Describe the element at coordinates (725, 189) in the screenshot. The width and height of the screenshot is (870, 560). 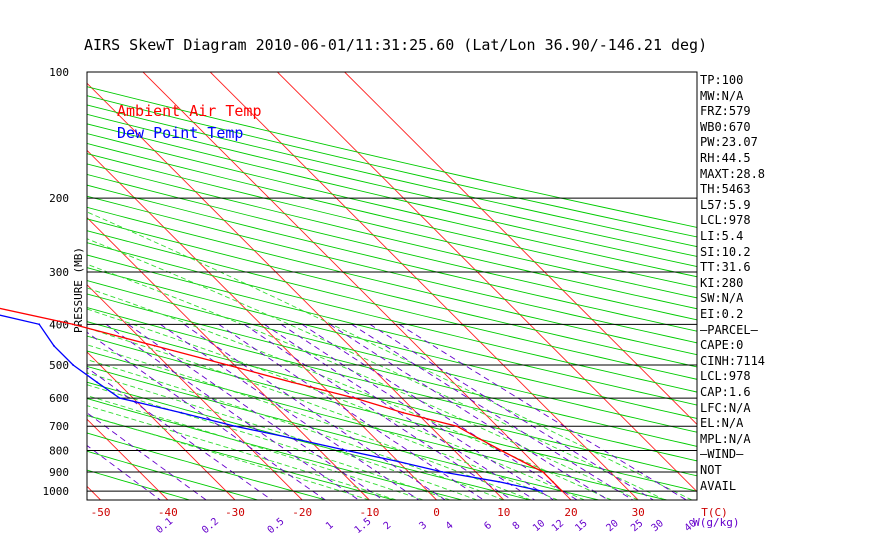
I see `stability-index-item: TH:5463` at that location.